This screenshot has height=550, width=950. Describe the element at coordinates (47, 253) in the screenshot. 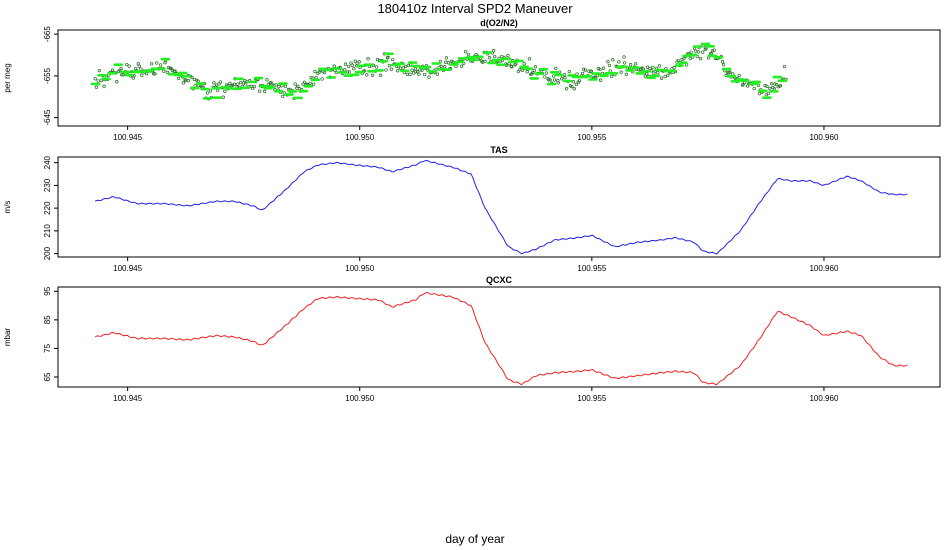

I see `y-tick-label: 200` at that location.